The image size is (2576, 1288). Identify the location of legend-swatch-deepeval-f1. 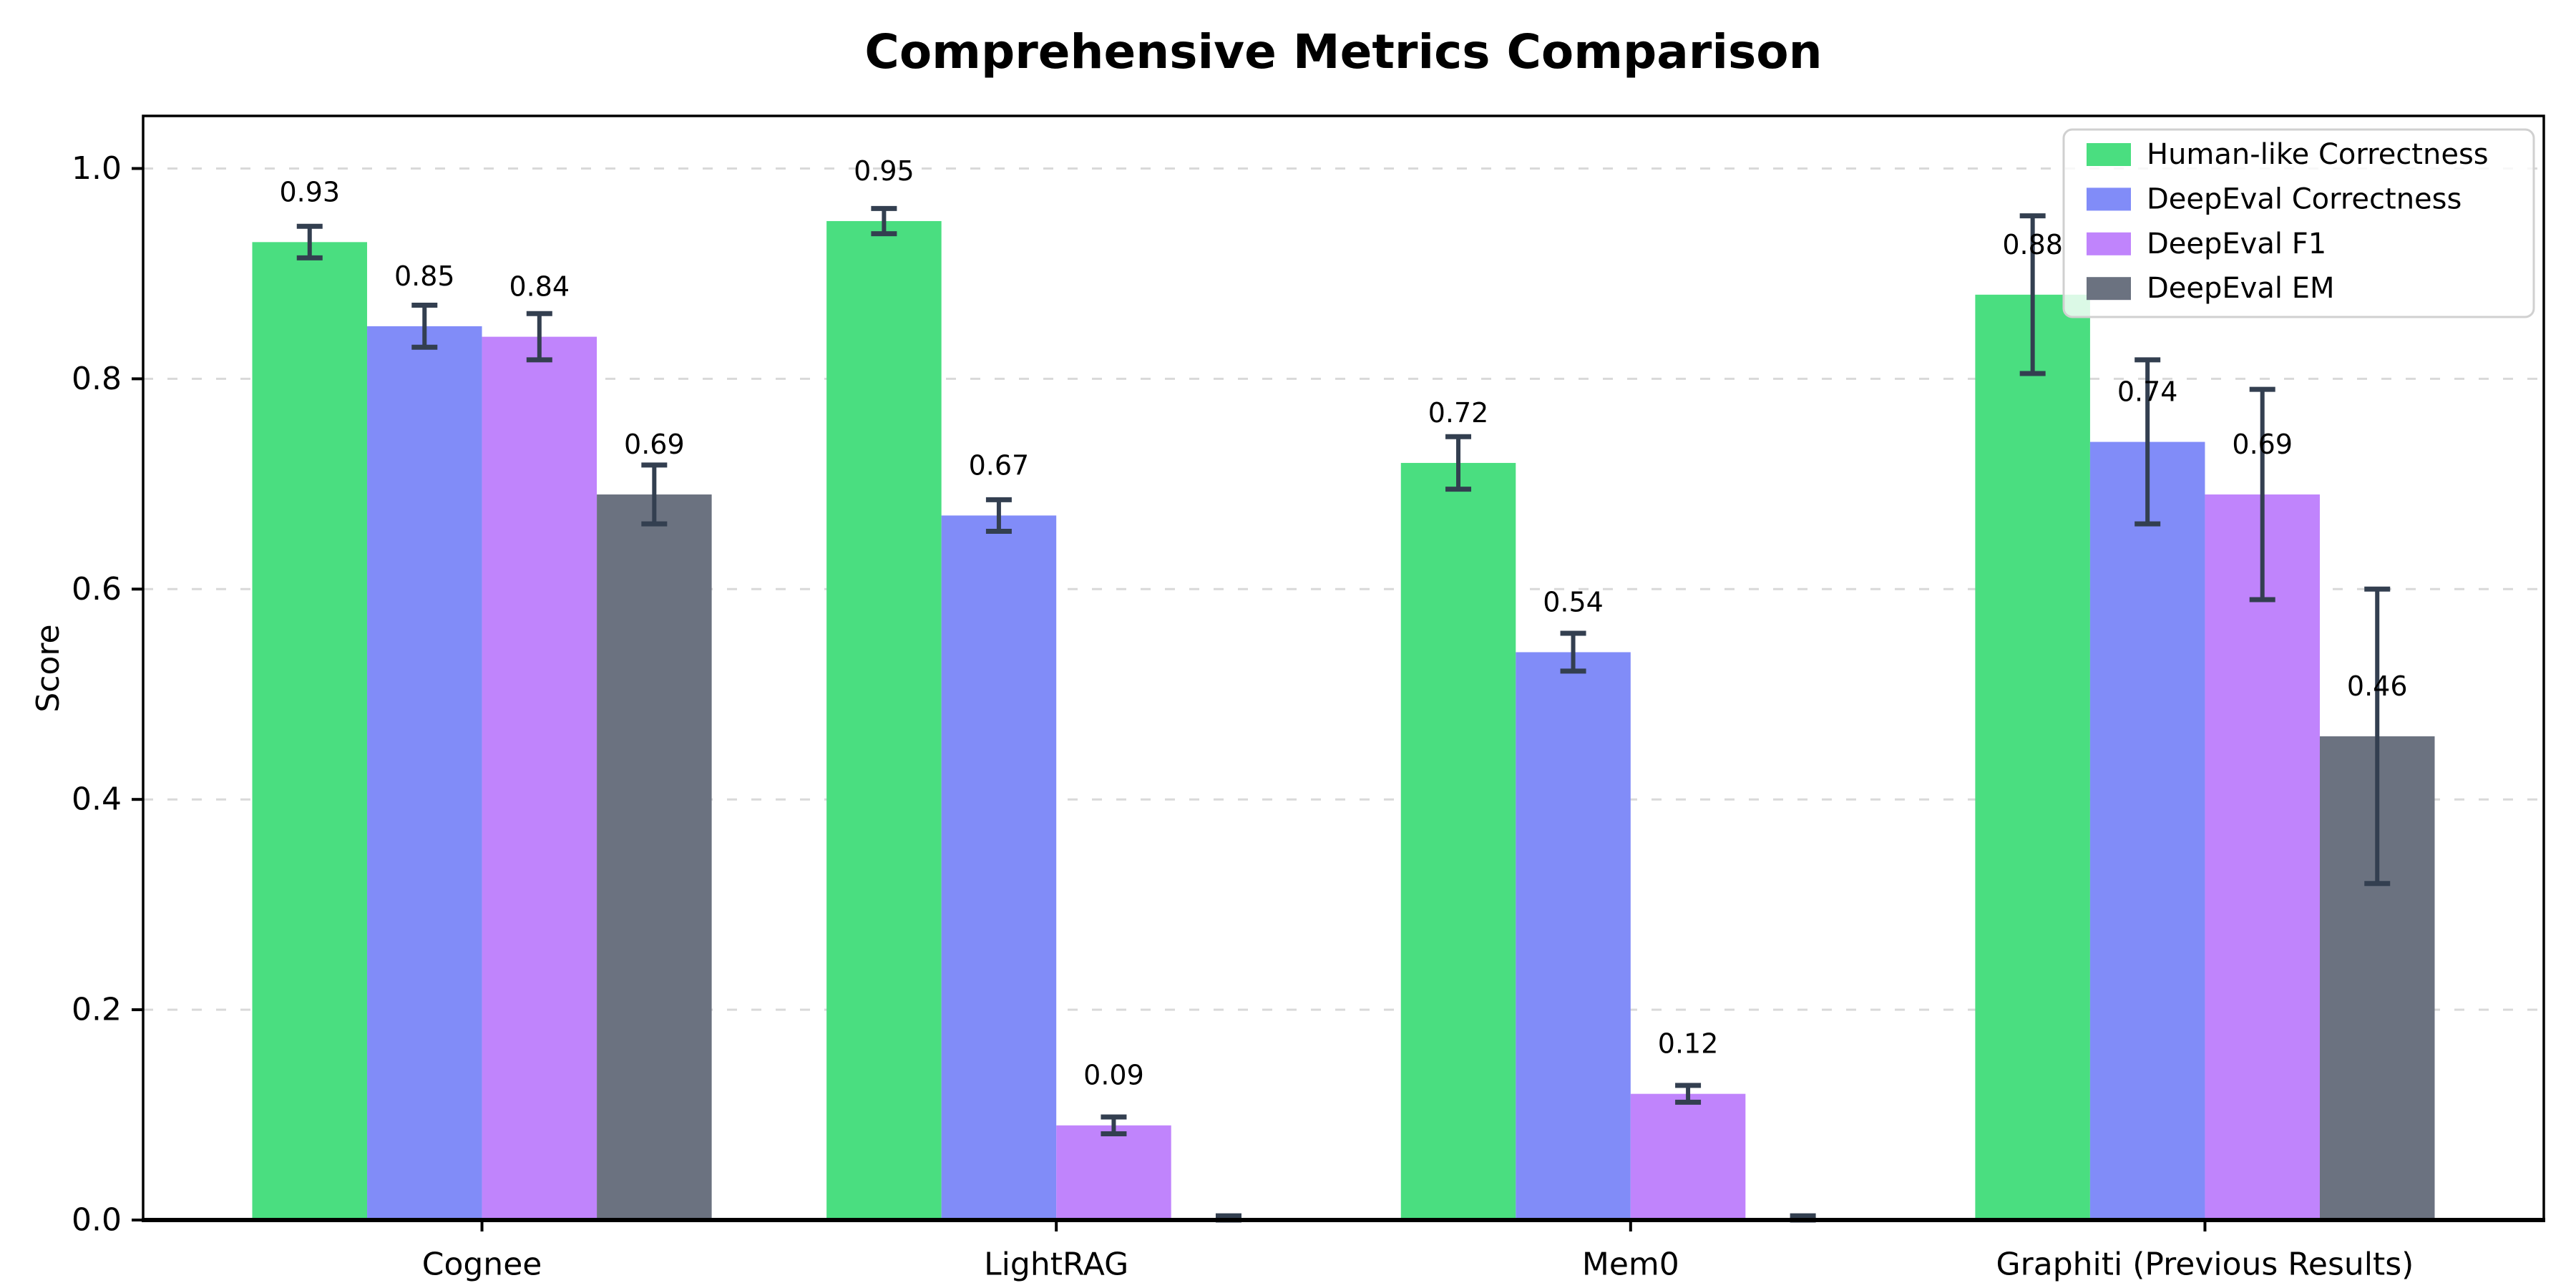
(2109, 243).